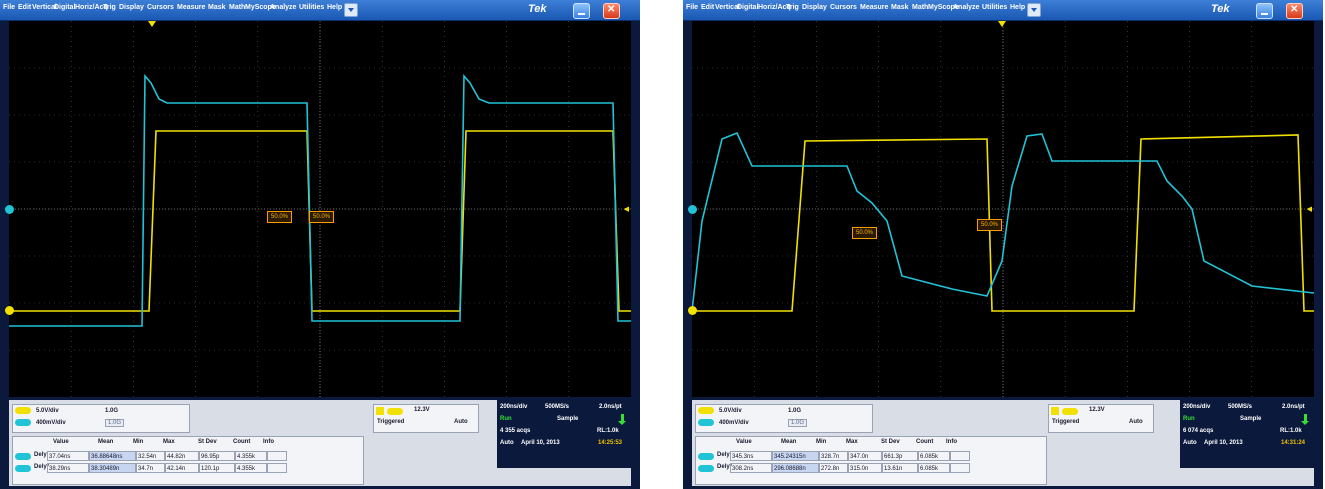  I want to click on run-indicator-icon, so click(1305, 419).